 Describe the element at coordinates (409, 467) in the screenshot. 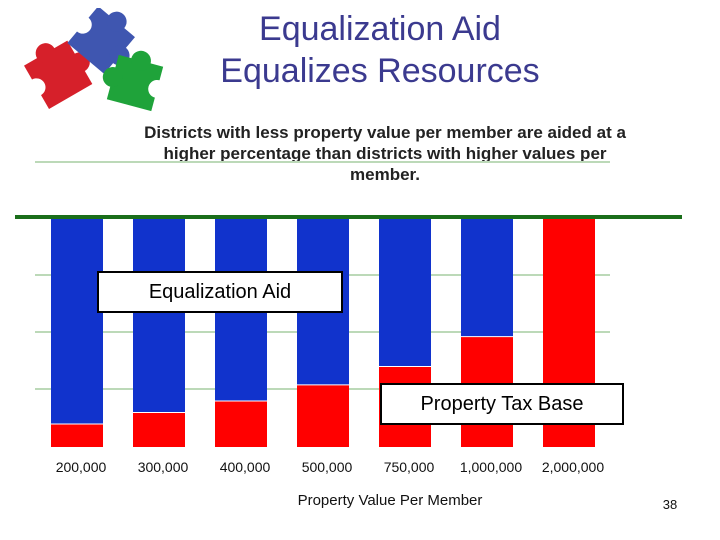

I see `x-tick-label-4: 750,000` at that location.